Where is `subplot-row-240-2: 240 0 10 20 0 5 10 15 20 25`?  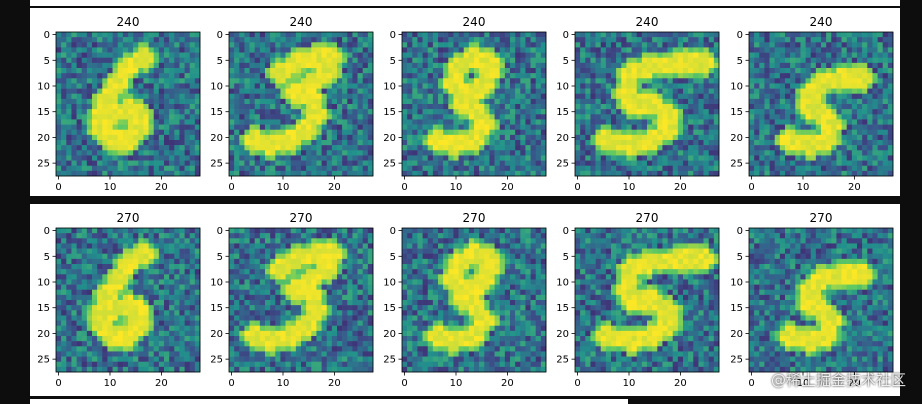 subplot-row-240-2: 240 0 10 20 0 5 10 15 20 25 is located at coordinates (292, 104).